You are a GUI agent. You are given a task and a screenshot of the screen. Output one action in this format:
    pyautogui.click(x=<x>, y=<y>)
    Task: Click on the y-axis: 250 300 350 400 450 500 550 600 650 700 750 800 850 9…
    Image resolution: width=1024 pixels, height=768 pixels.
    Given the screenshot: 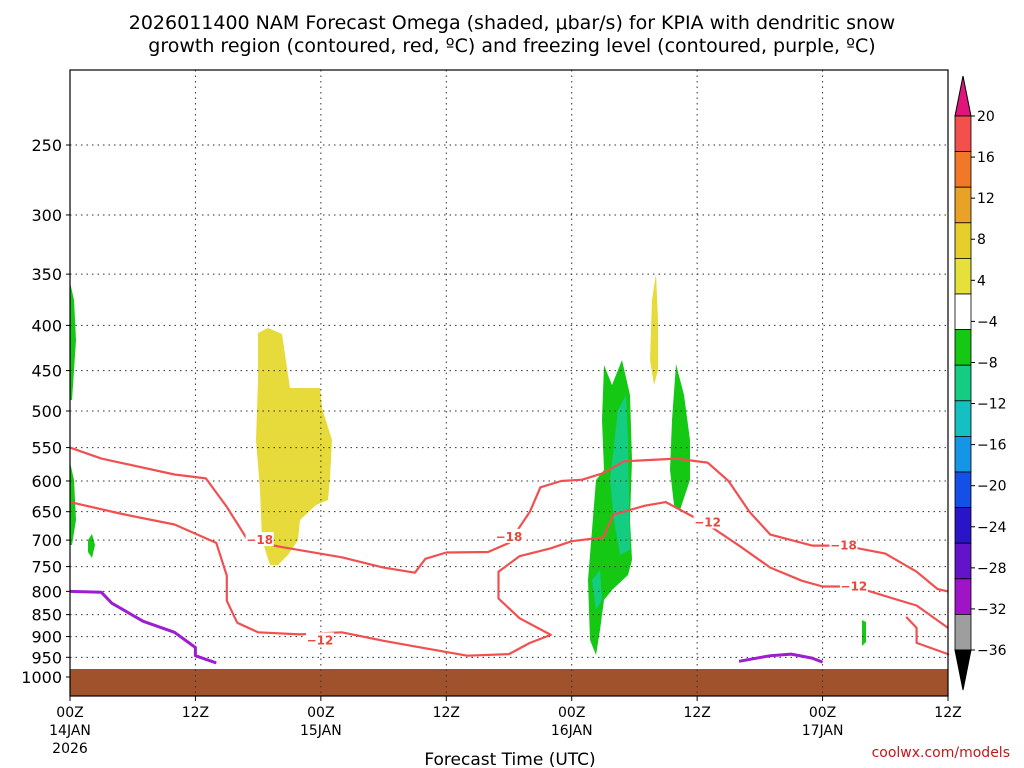 What is the action you would take?
    pyautogui.click(x=45, y=411)
    